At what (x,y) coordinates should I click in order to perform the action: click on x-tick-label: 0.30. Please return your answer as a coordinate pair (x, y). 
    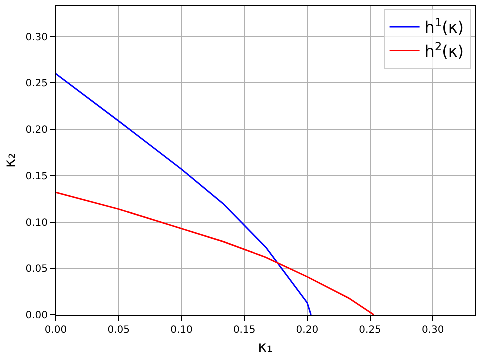
    Looking at the image, I should click on (433, 330).